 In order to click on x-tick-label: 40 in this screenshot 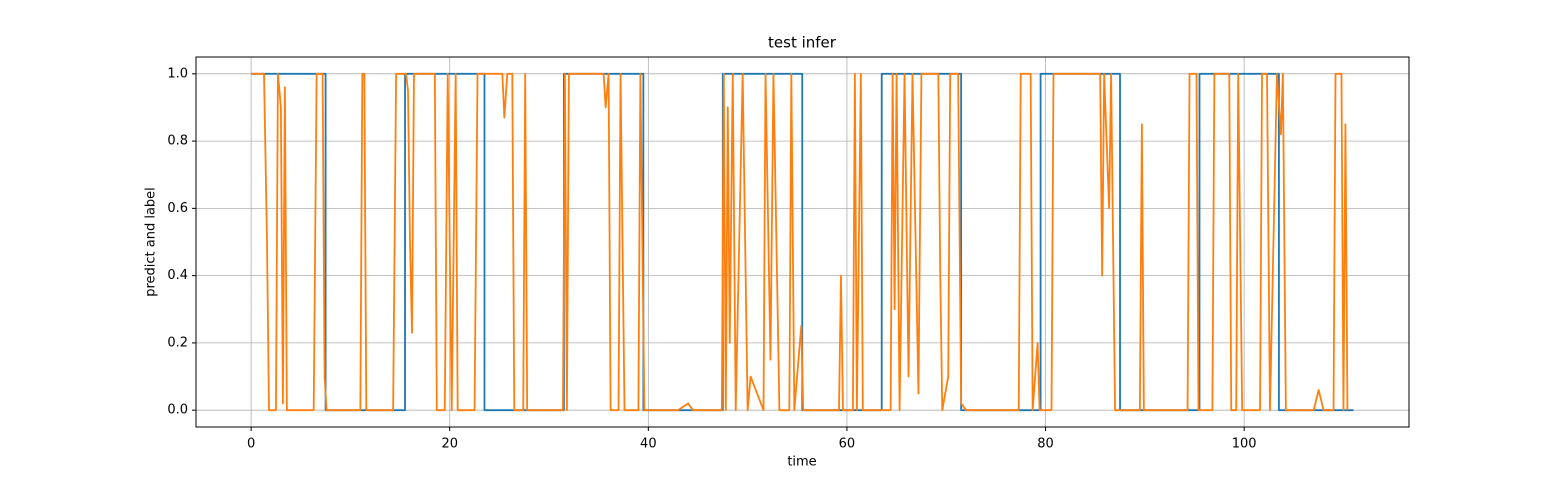, I will do `click(648, 444)`.